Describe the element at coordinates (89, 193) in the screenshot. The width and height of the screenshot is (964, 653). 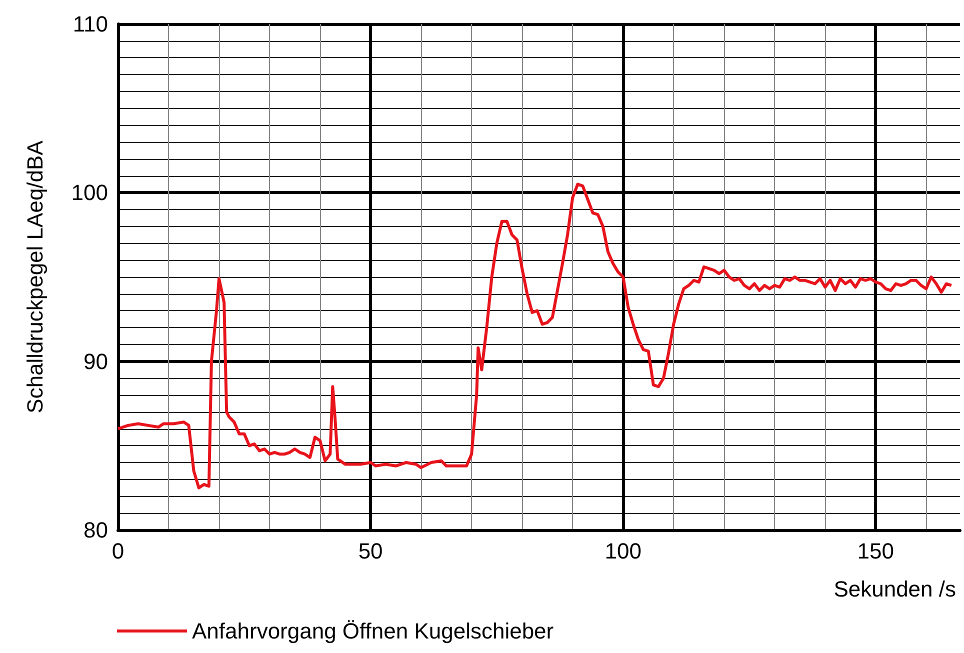
I see `y-tick-label: 100` at that location.